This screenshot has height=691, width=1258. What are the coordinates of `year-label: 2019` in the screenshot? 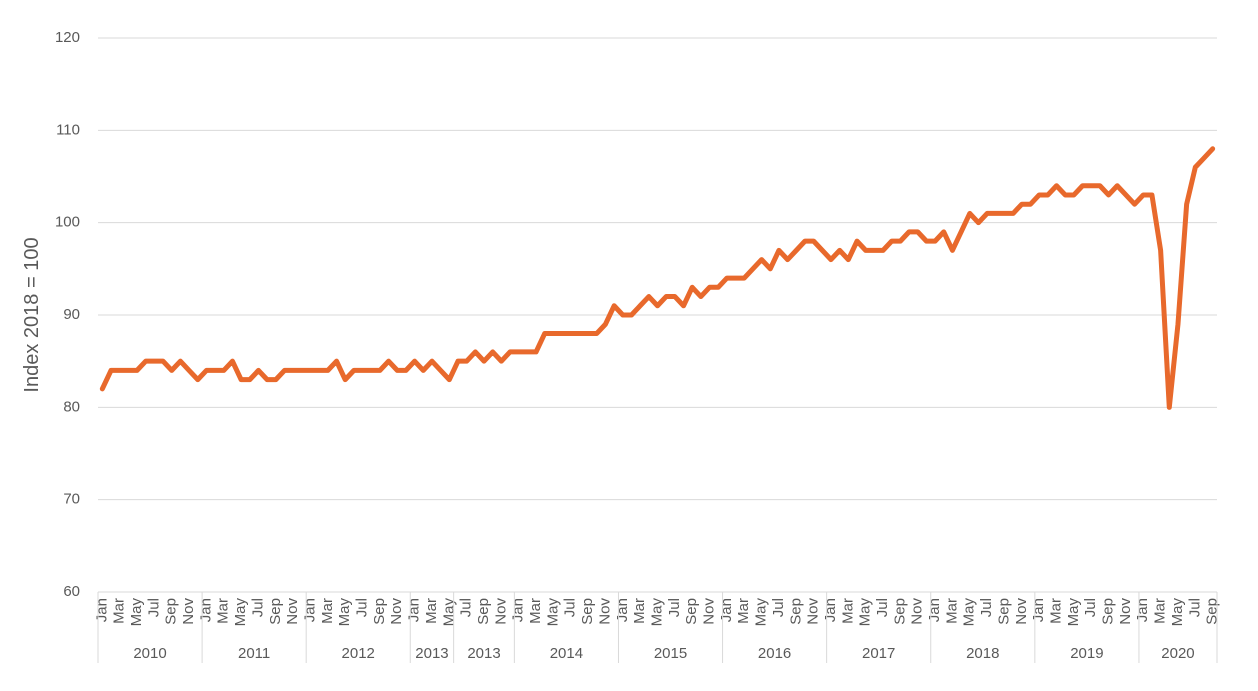 It's located at (1086, 653).